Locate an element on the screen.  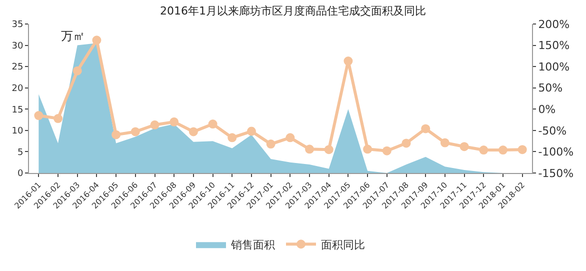
y2-tick-label: 100% is located at coordinates (554, 67).